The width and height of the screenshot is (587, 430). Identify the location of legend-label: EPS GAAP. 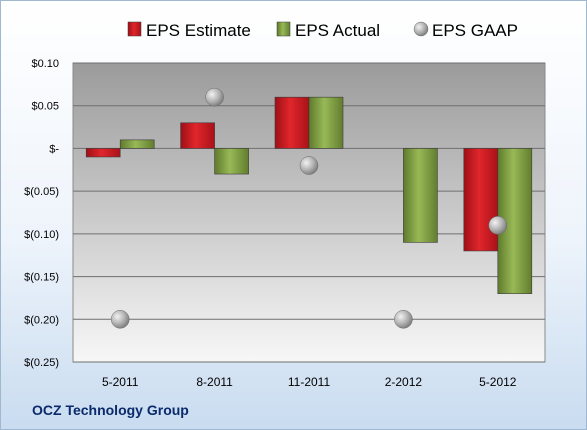
(475, 30).